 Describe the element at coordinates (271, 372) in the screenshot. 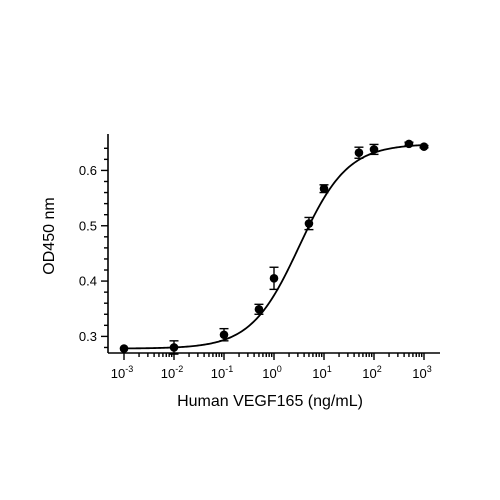

I see `x-tick-label: 10⁰` at that location.